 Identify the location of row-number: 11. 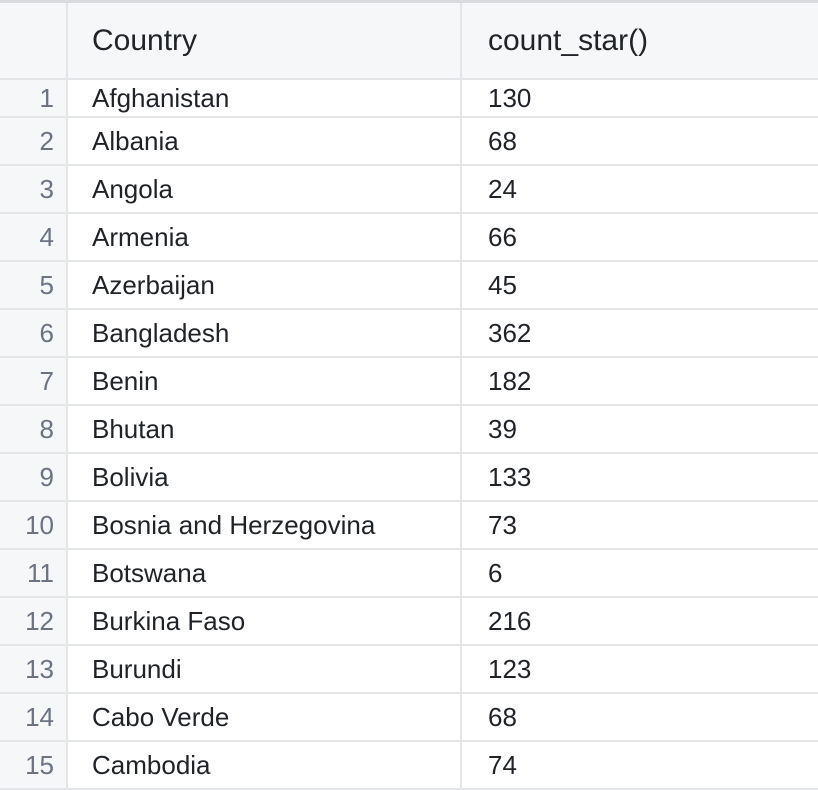
(34, 573).